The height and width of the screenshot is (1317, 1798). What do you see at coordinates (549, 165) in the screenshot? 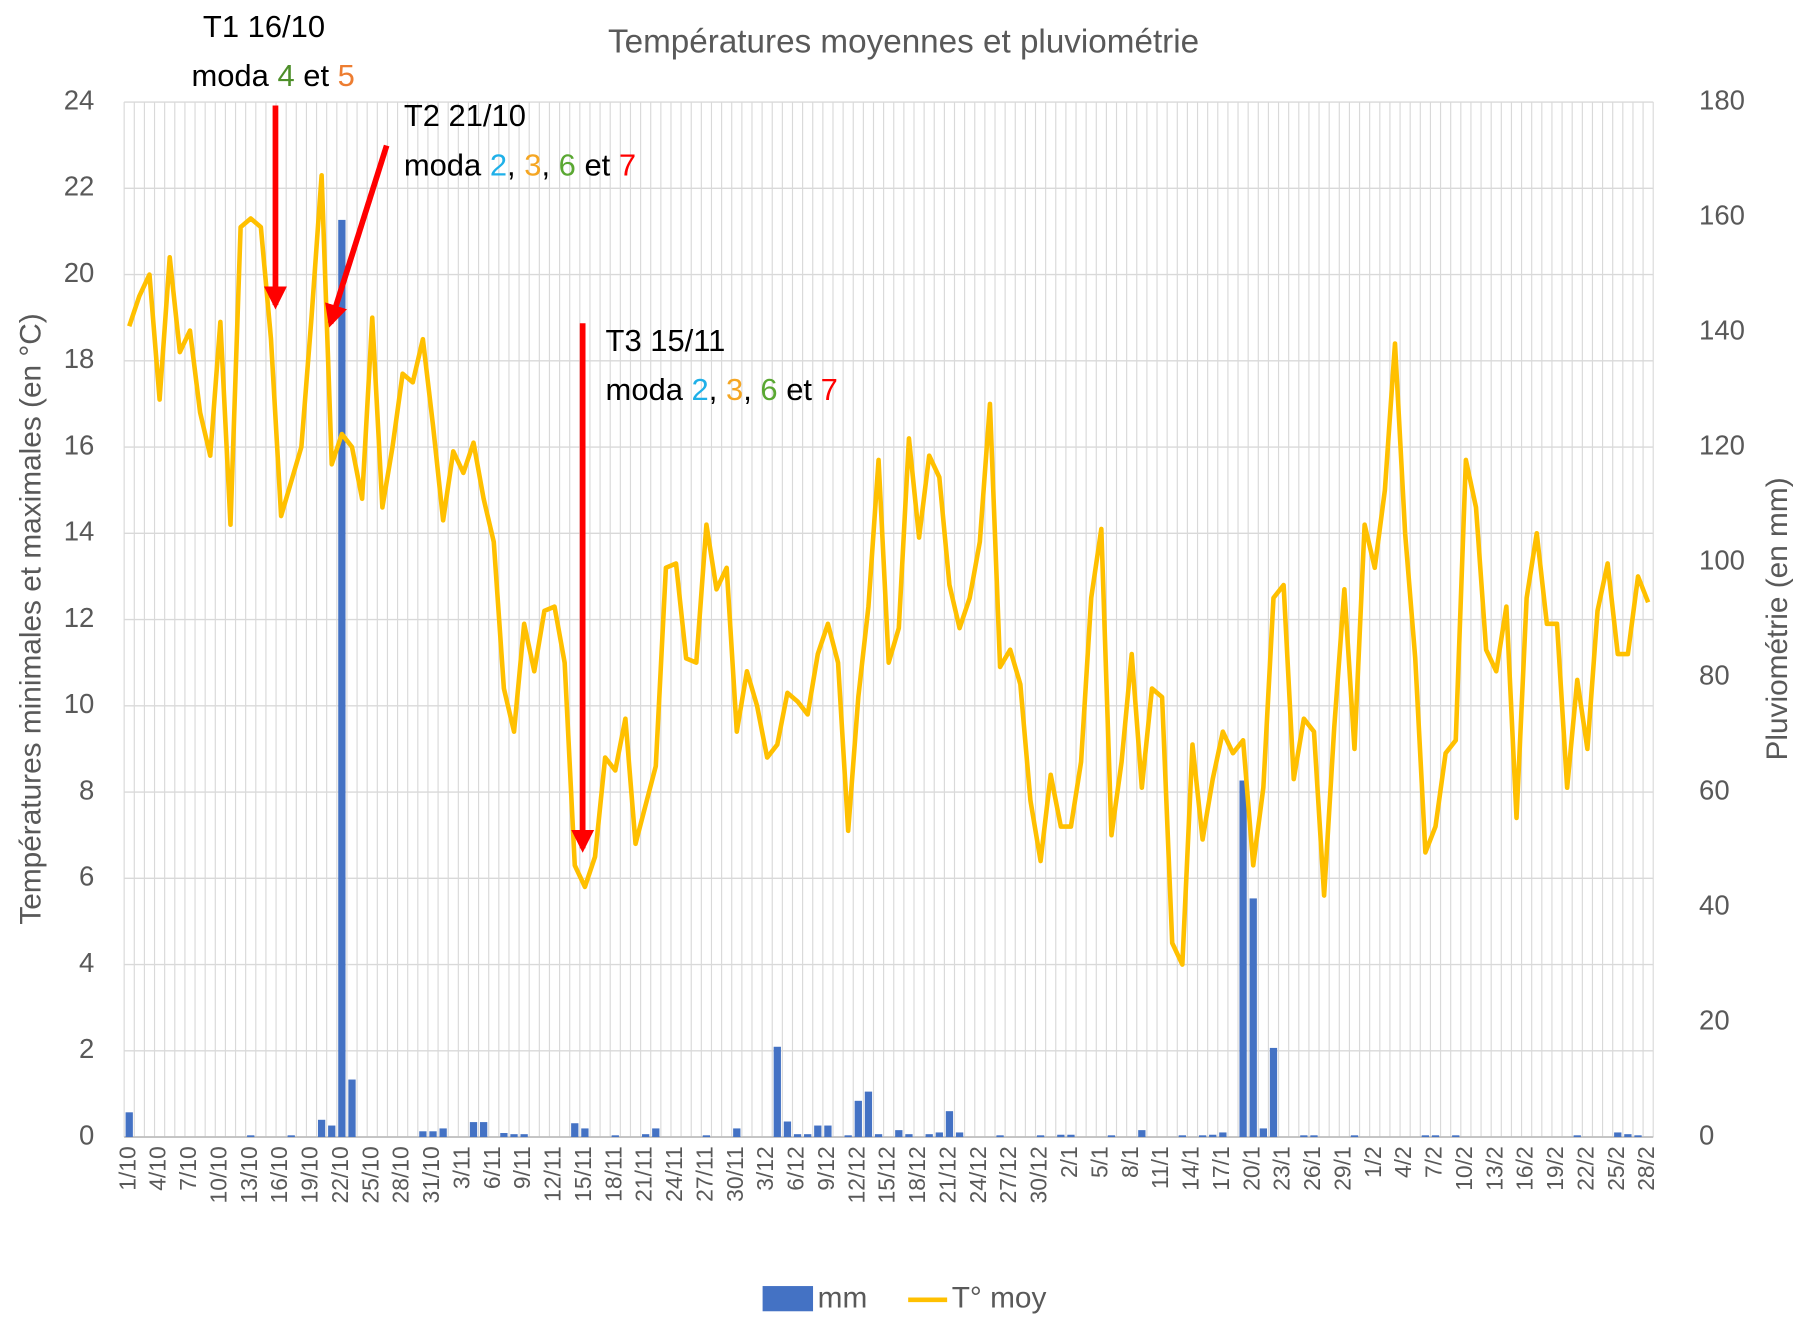
I see `annotation-part: ,` at bounding box center [549, 165].